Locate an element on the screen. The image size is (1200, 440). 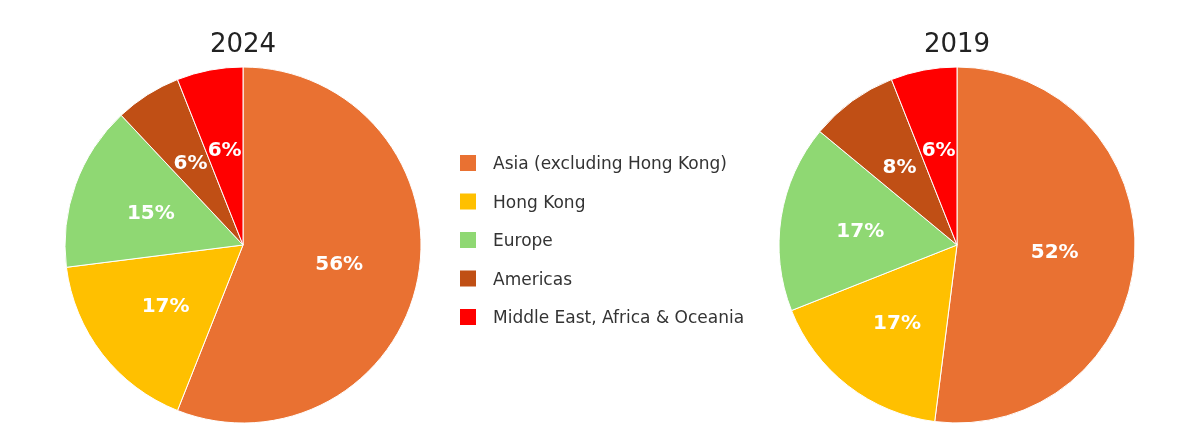
chart-title: 2024 is located at coordinates (243, 43).